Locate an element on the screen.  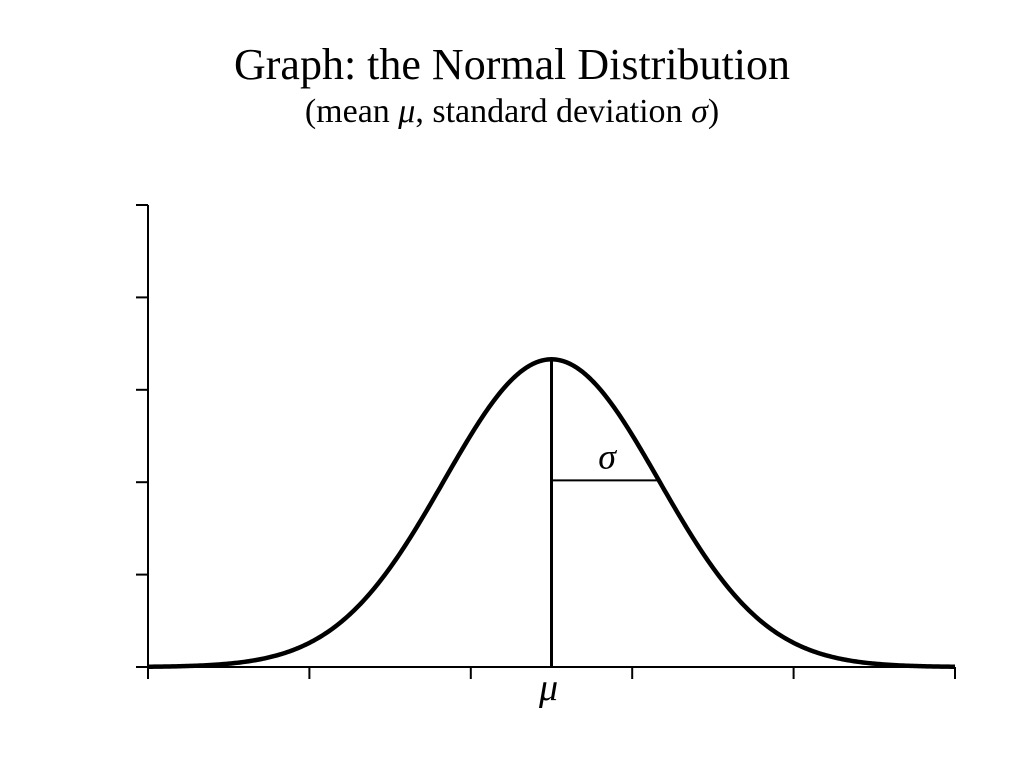
mean-label: μ is located at coordinates (548, 688).